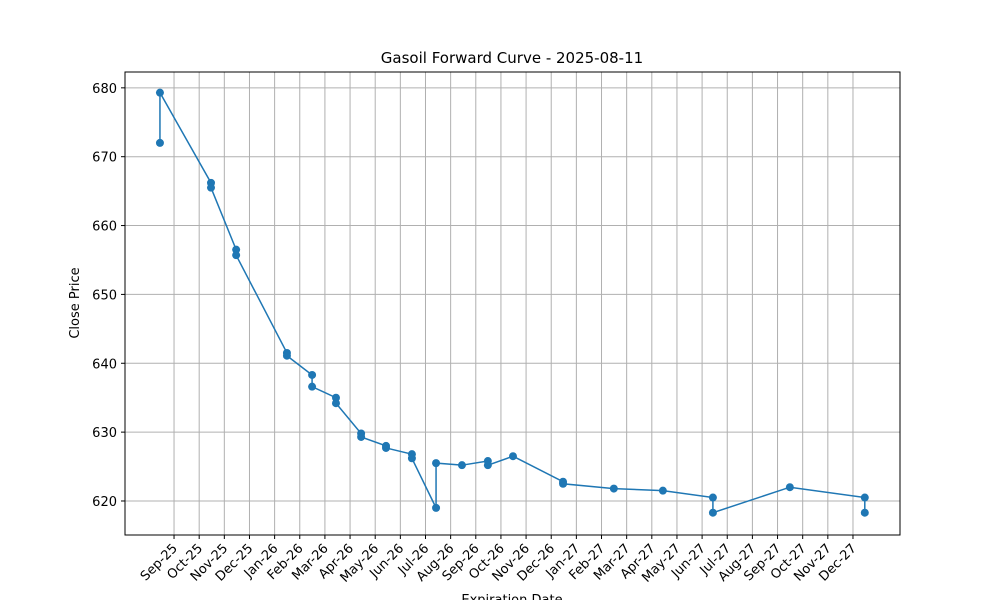  Describe the element at coordinates (511, 596) in the screenshot. I see `x-axis-label: Expiration Date` at that location.